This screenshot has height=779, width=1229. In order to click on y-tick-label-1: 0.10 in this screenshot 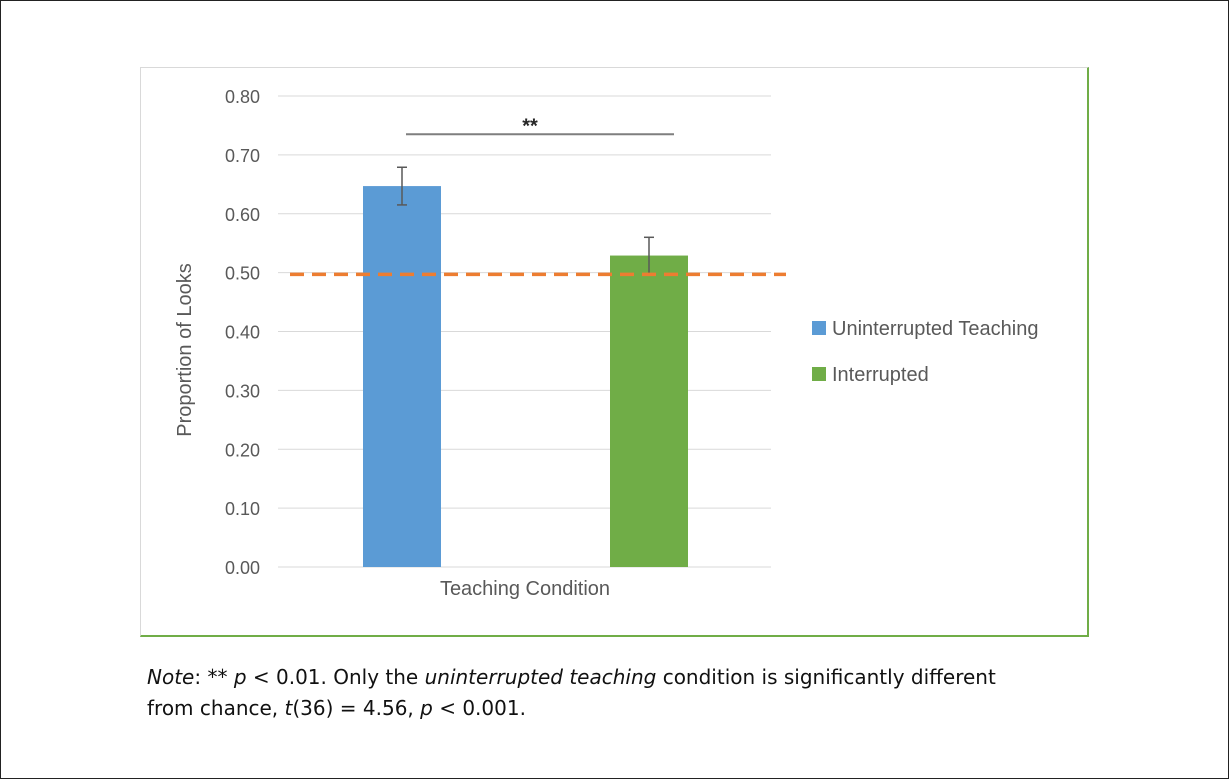, I will do `click(242, 509)`.